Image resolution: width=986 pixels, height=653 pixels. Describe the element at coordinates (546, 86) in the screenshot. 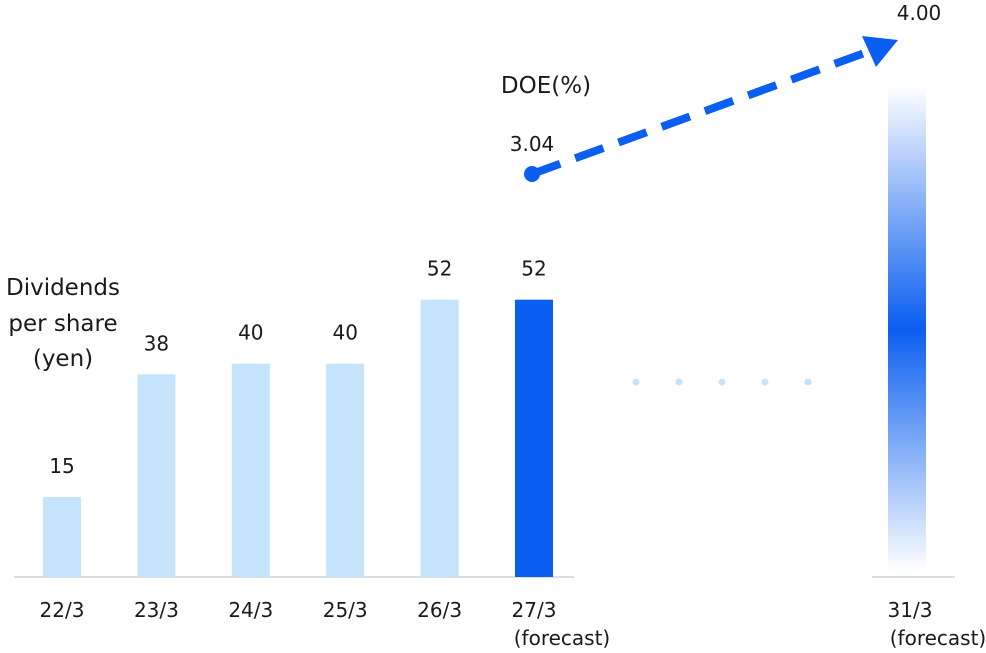

I see `doe-title: DOE(%)` at that location.